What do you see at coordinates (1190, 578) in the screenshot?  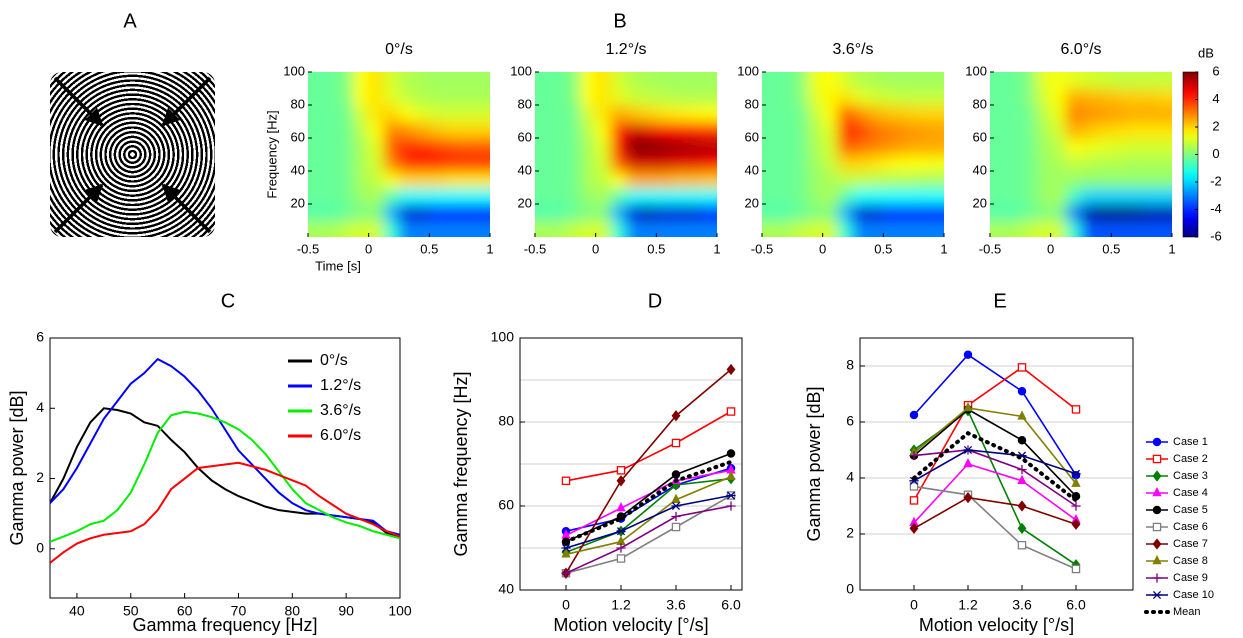 I see `legend-label: Case 9` at bounding box center [1190, 578].